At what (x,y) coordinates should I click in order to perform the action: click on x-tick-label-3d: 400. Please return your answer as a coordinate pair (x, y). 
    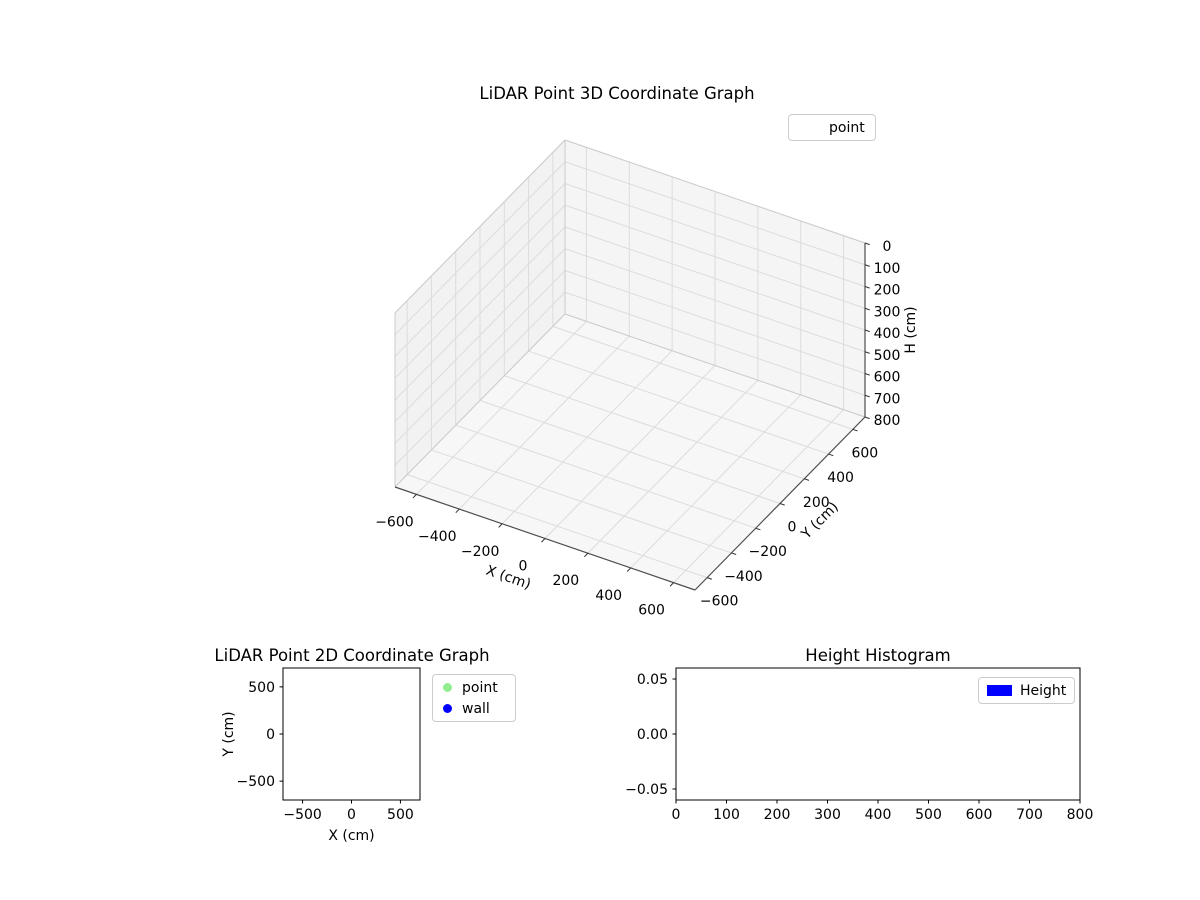
    Looking at the image, I should click on (608, 596).